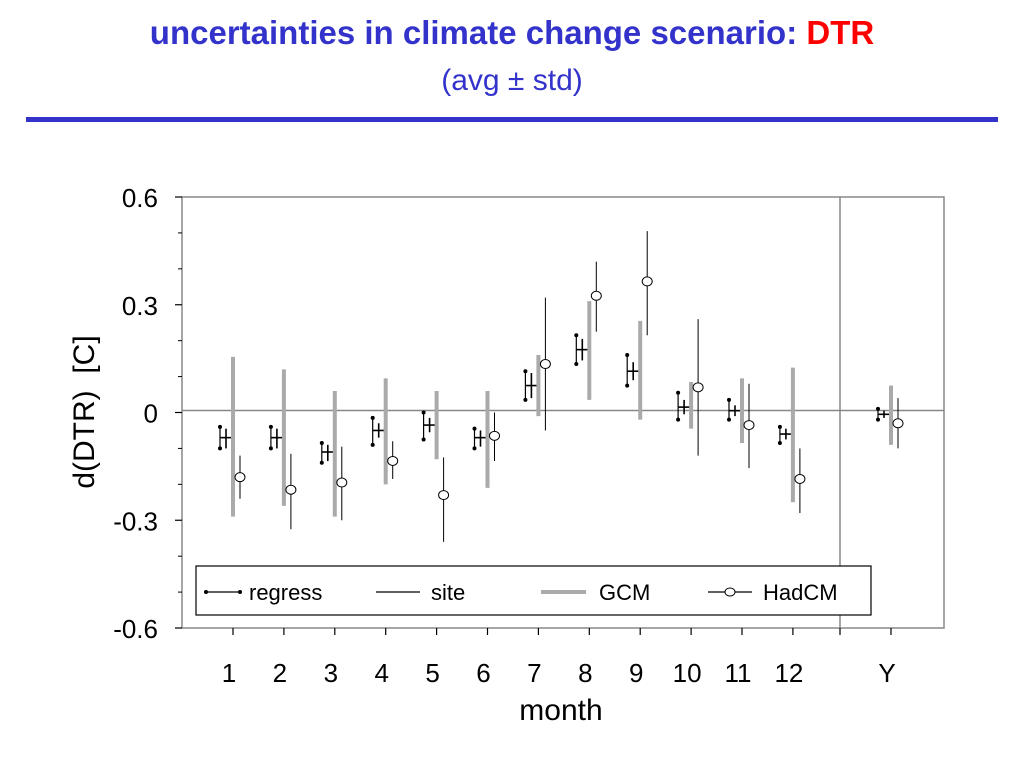  I want to click on x-tick-label: 5, so click(432, 673).